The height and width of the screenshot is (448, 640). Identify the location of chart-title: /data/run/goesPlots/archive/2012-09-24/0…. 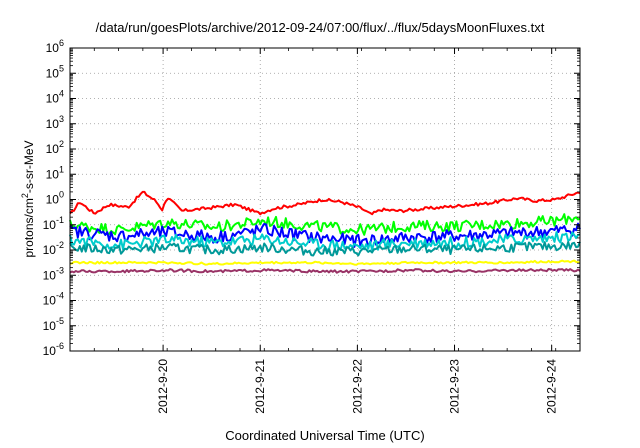
(320, 27).